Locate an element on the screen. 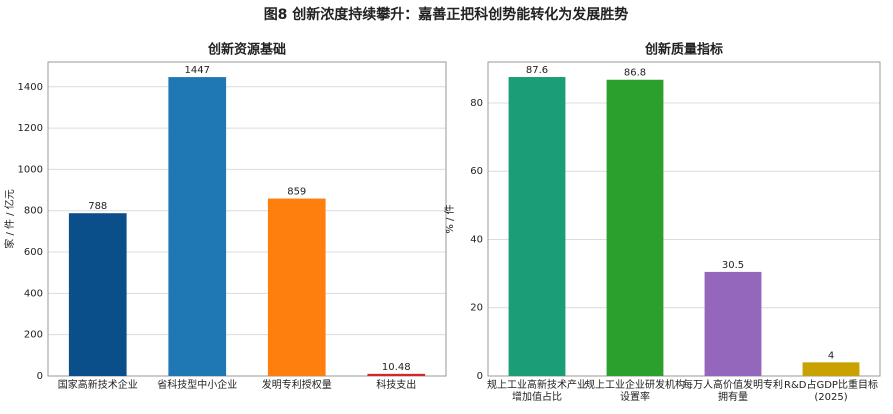 Image resolution: width=893 pixels, height=414 pixels. x-tick-label-line: R&D占GDP比重目标 is located at coordinates (831, 384).